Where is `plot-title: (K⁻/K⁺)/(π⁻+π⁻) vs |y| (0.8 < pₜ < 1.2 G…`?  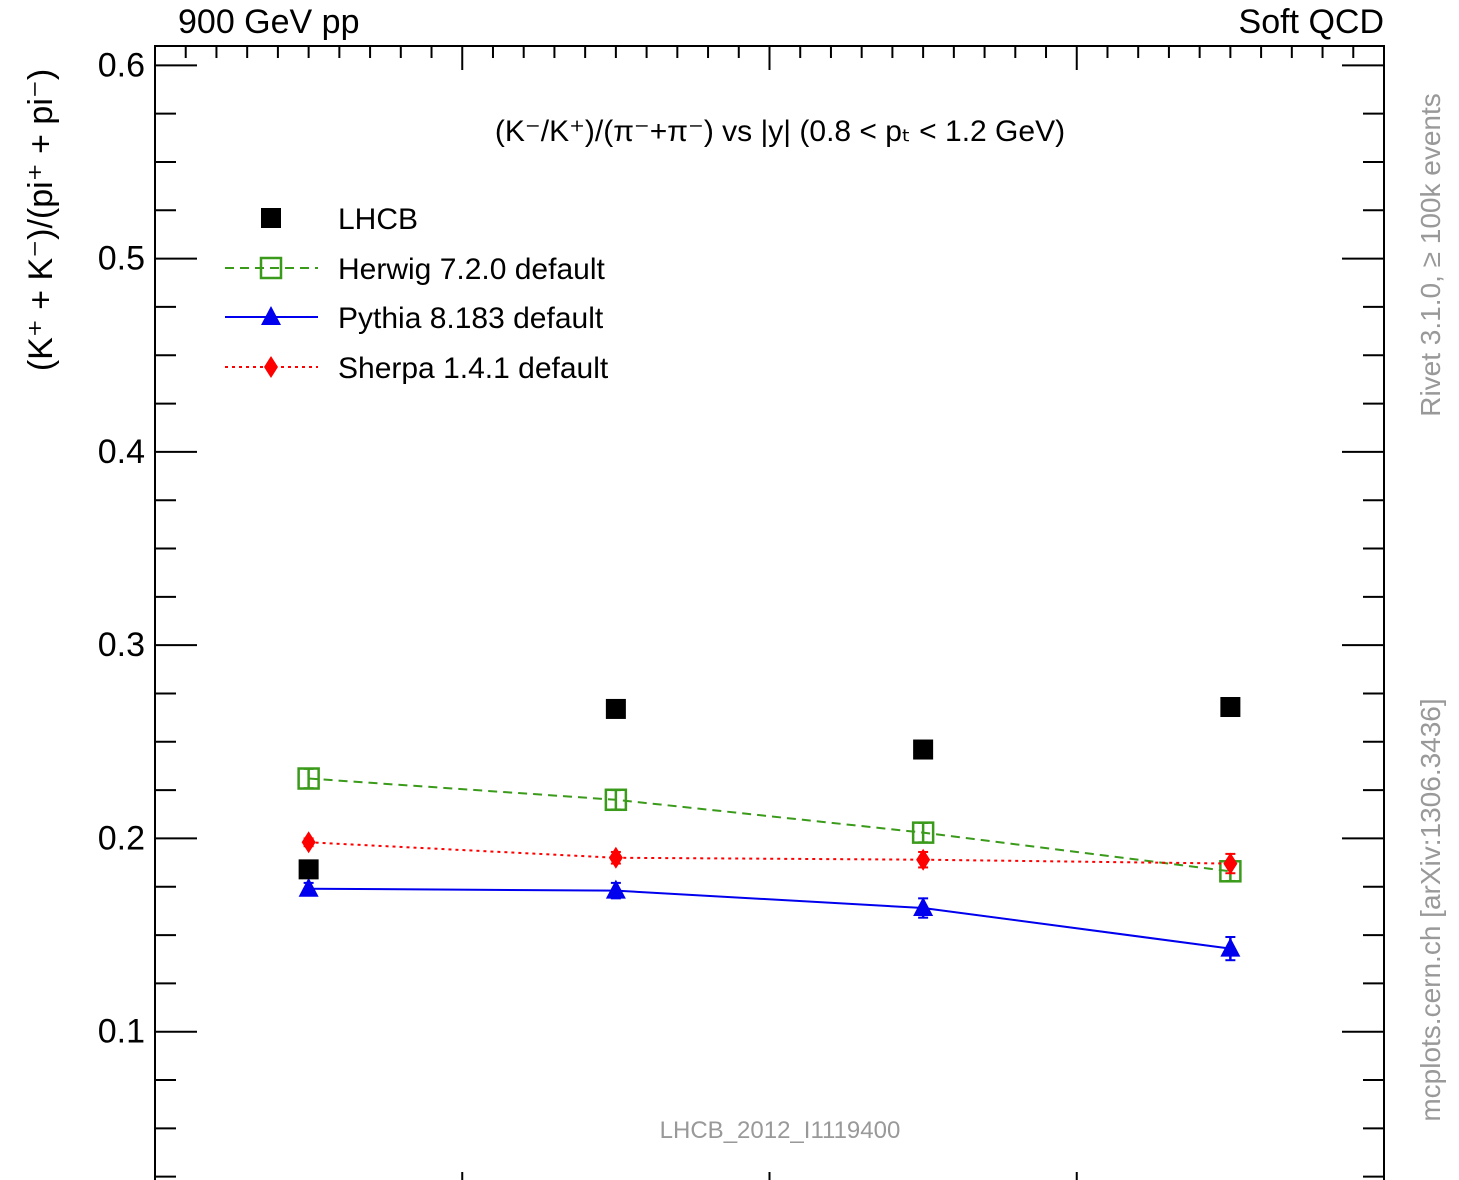 plot-title: (K⁻/K⁺)/(π⁻+π⁻) vs |y| (0.8 < pₜ < 1.2 G… is located at coordinates (780, 131).